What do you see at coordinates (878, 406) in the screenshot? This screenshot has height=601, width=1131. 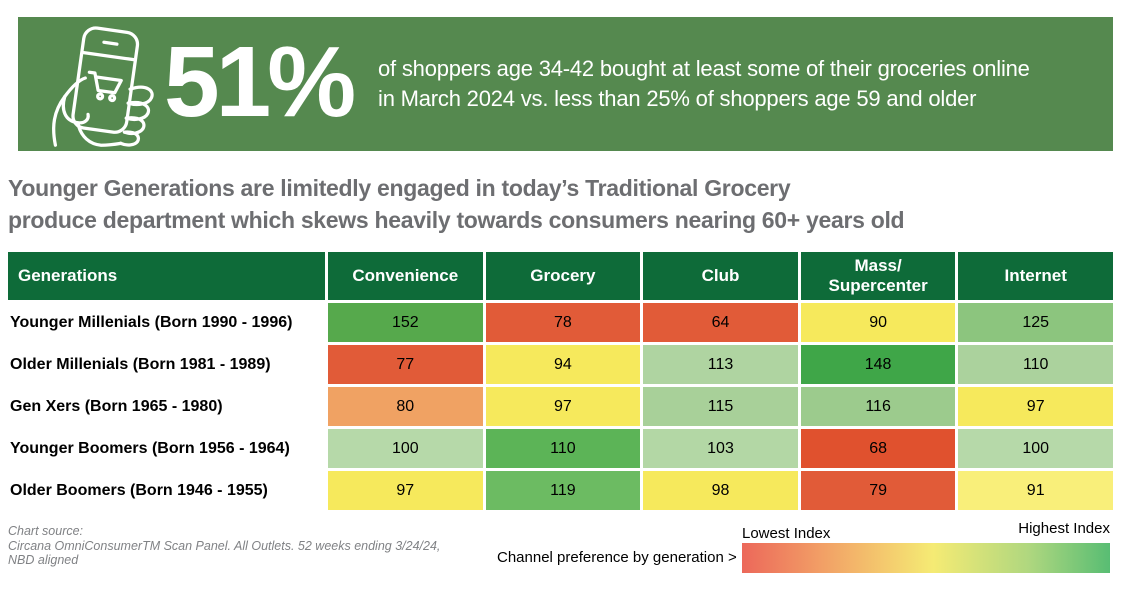 I see `heatmap-cell: 116` at bounding box center [878, 406].